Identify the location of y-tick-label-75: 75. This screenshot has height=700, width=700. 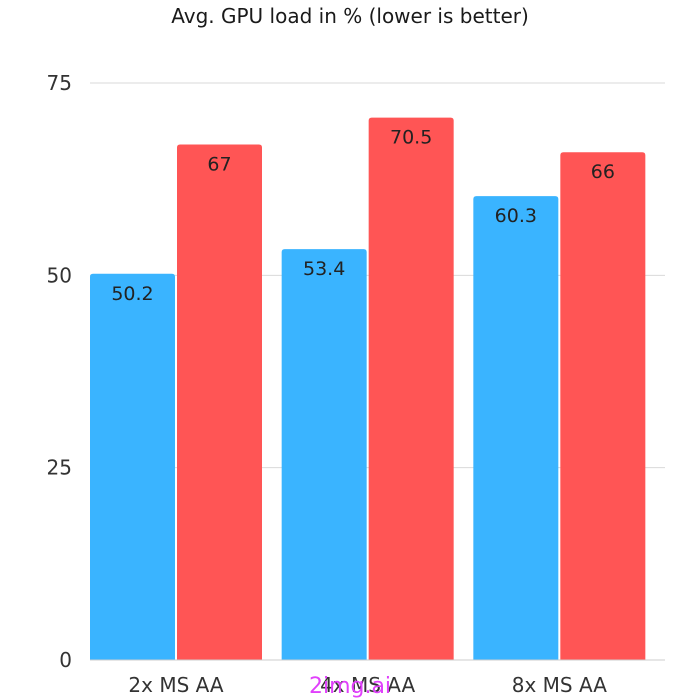
(59, 83).